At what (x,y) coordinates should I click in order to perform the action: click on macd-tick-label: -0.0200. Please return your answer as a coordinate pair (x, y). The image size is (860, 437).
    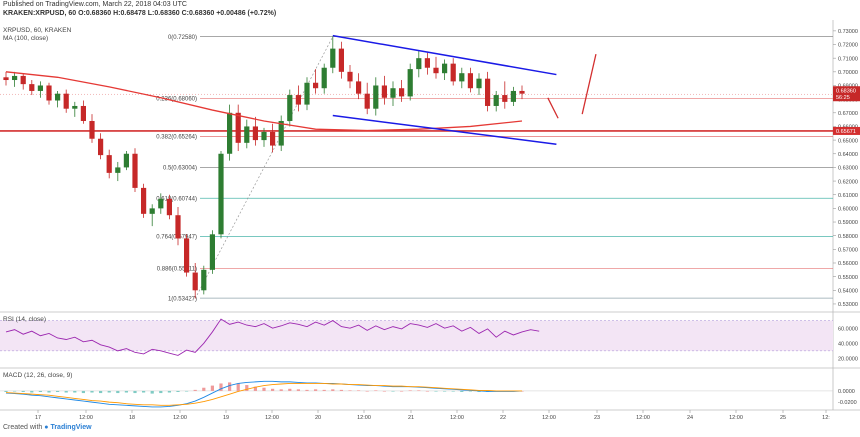
    Looking at the image, I should click on (847, 403).